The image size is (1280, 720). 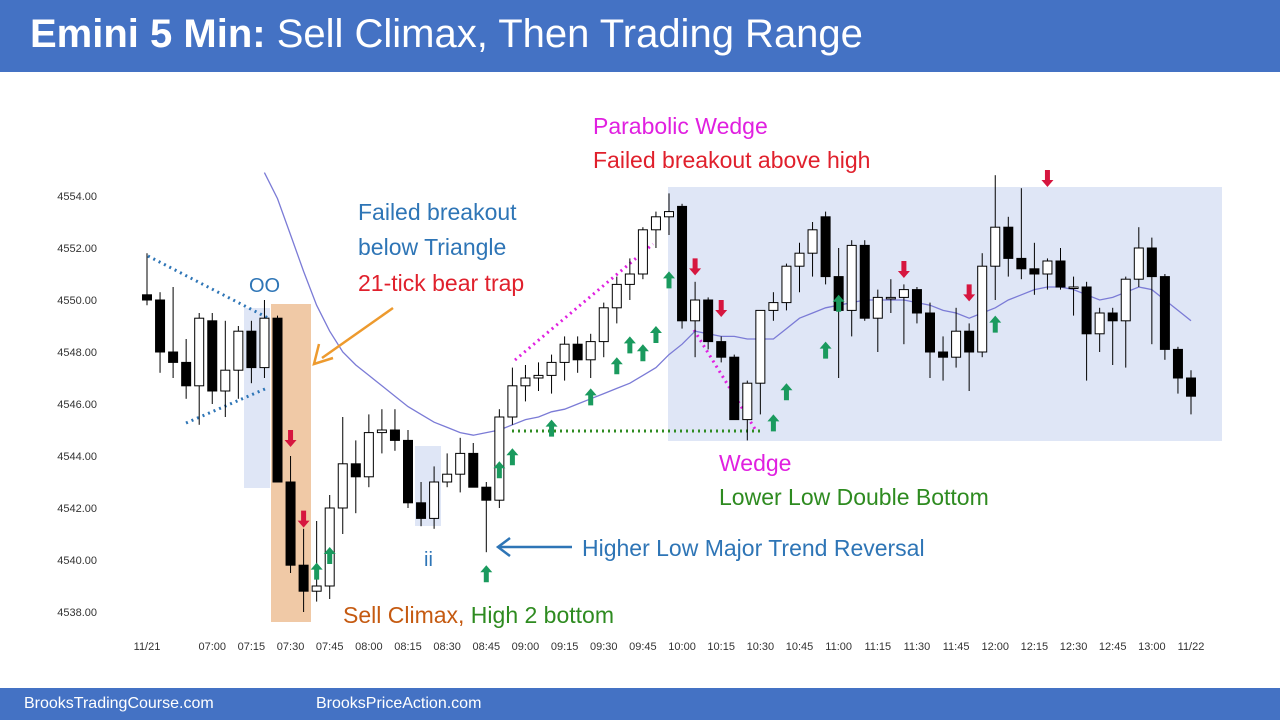 I want to click on x-tick-label: 10:00, so click(x=682, y=647).